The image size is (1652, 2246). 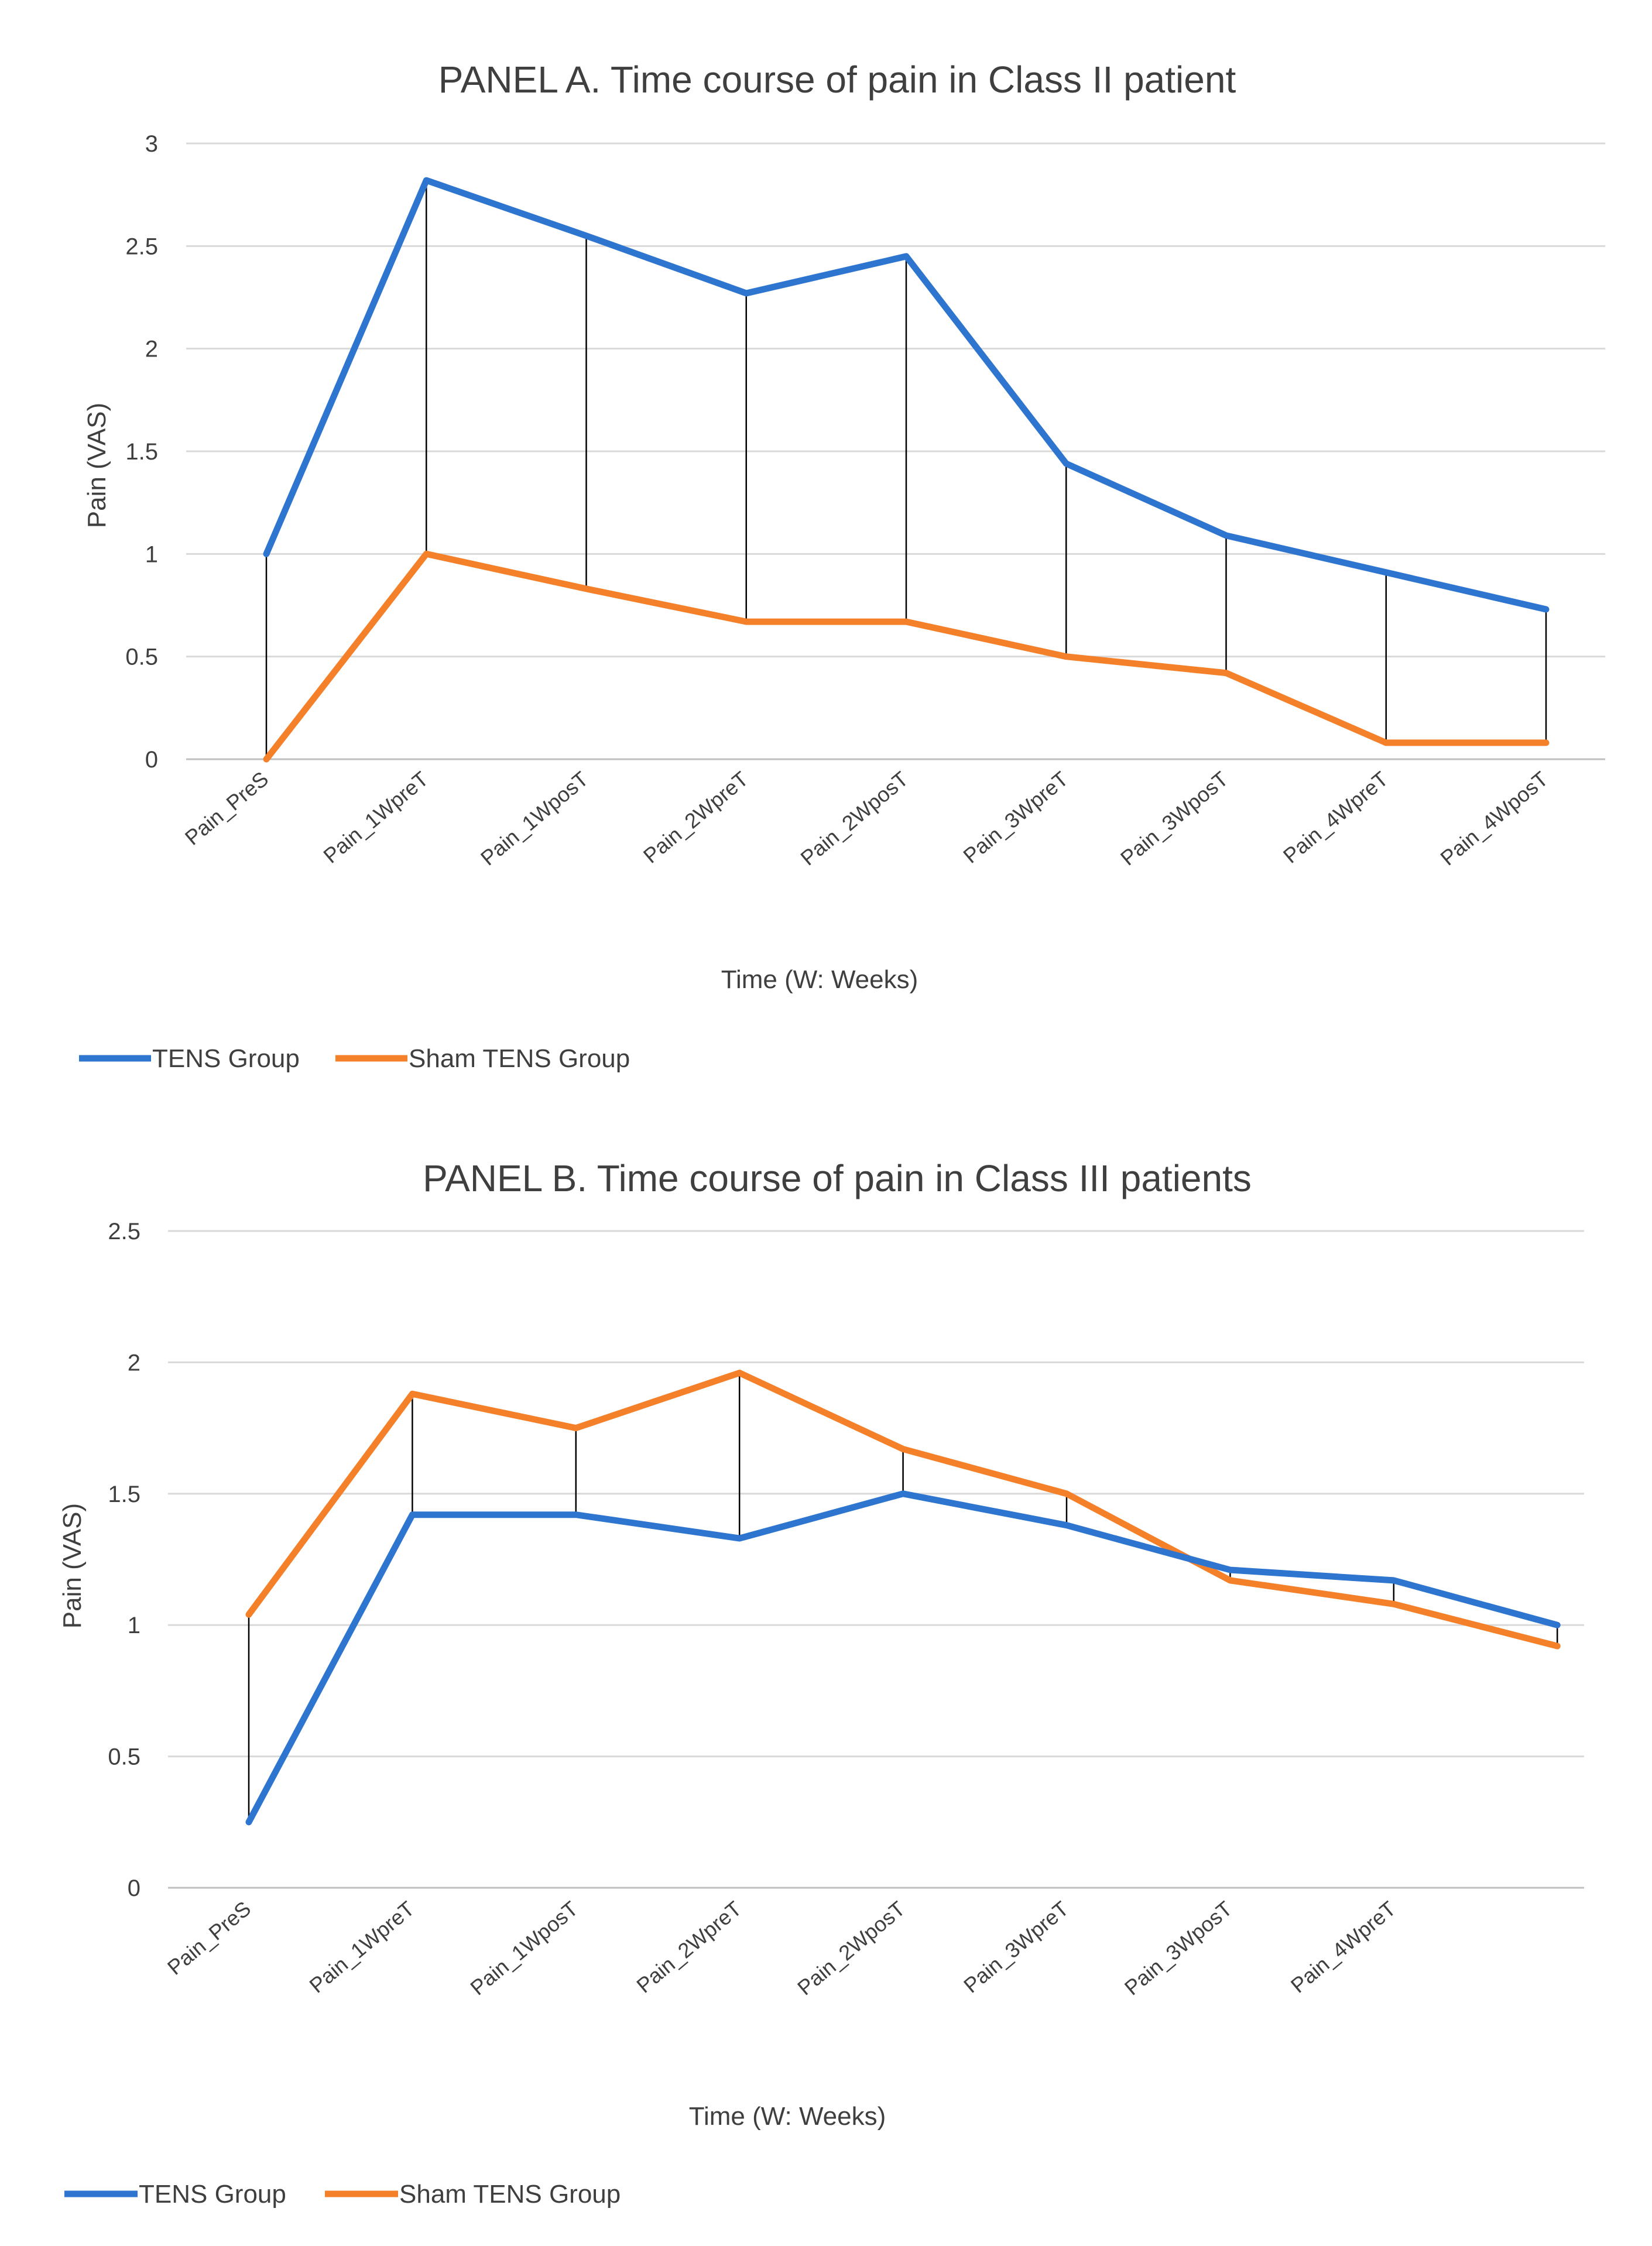 What do you see at coordinates (903, 1509) in the screenshot?
I see `panel-b-series-line-sham` at bounding box center [903, 1509].